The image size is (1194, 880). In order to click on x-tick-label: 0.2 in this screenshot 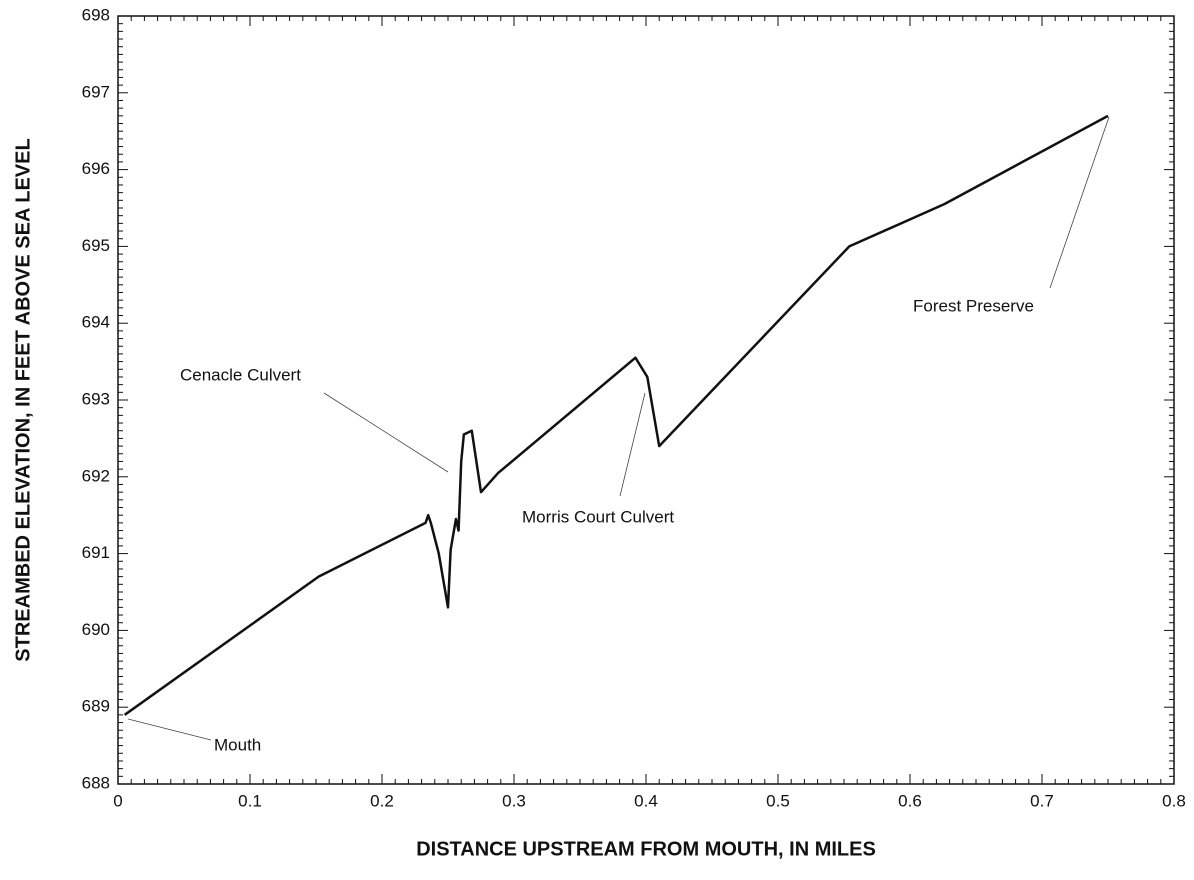, I will do `click(382, 800)`.